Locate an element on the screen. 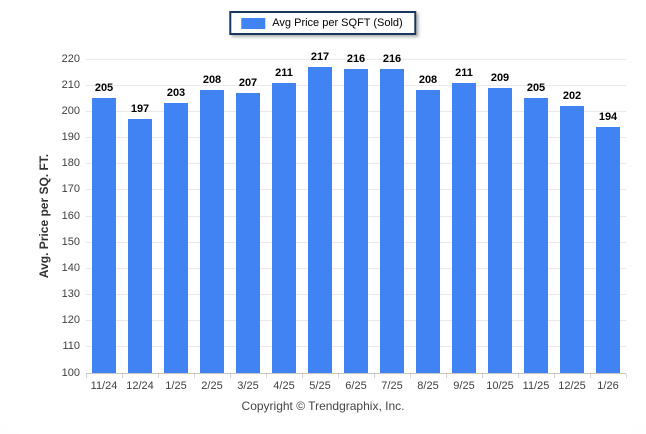 The image size is (646, 434). bar-value-label: 194 is located at coordinates (608, 117).